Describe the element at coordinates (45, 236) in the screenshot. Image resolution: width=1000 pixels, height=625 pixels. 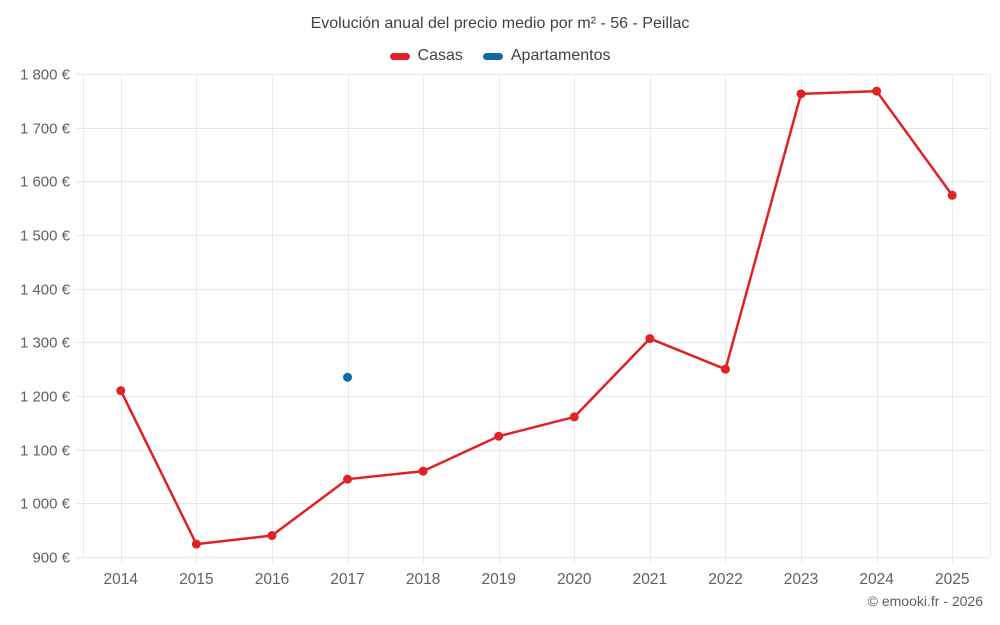
I see `y-axis-tick-label: 1 500 €` at that location.